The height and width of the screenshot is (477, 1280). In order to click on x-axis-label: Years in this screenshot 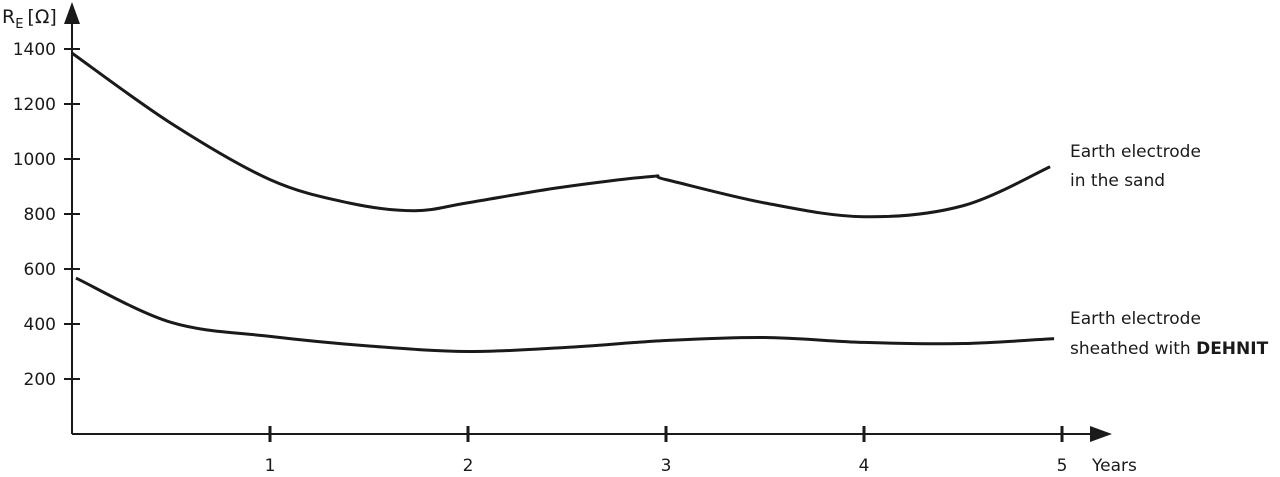, I will do `click(1114, 466)`.